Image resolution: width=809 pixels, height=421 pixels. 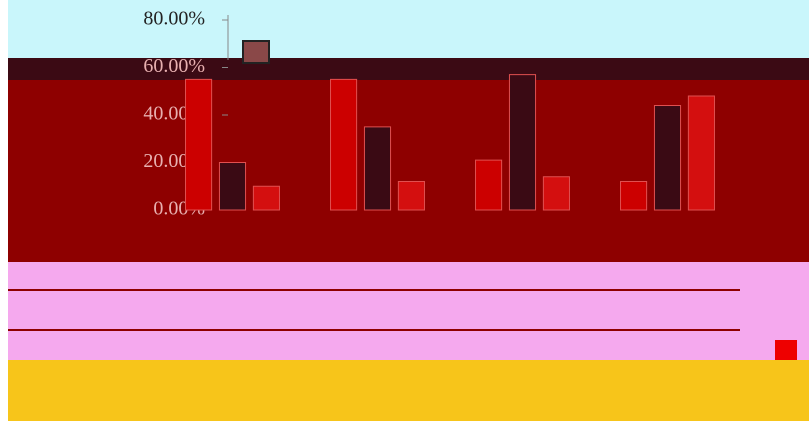 I want to click on y-tick-label: 60.00%, so click(x=174, y=66).